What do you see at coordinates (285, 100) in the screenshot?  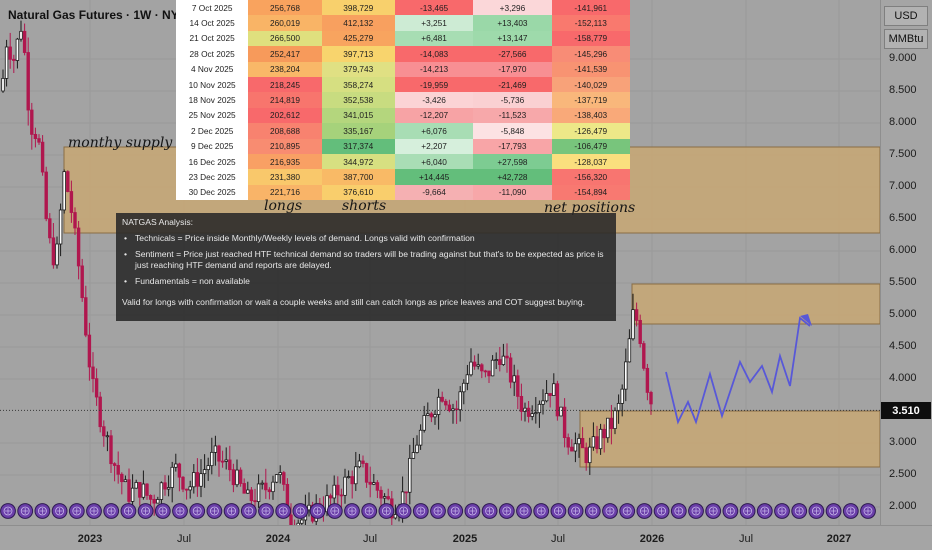 I see `cot-cell-longs: 214,819` at bounding box center [285, 100].